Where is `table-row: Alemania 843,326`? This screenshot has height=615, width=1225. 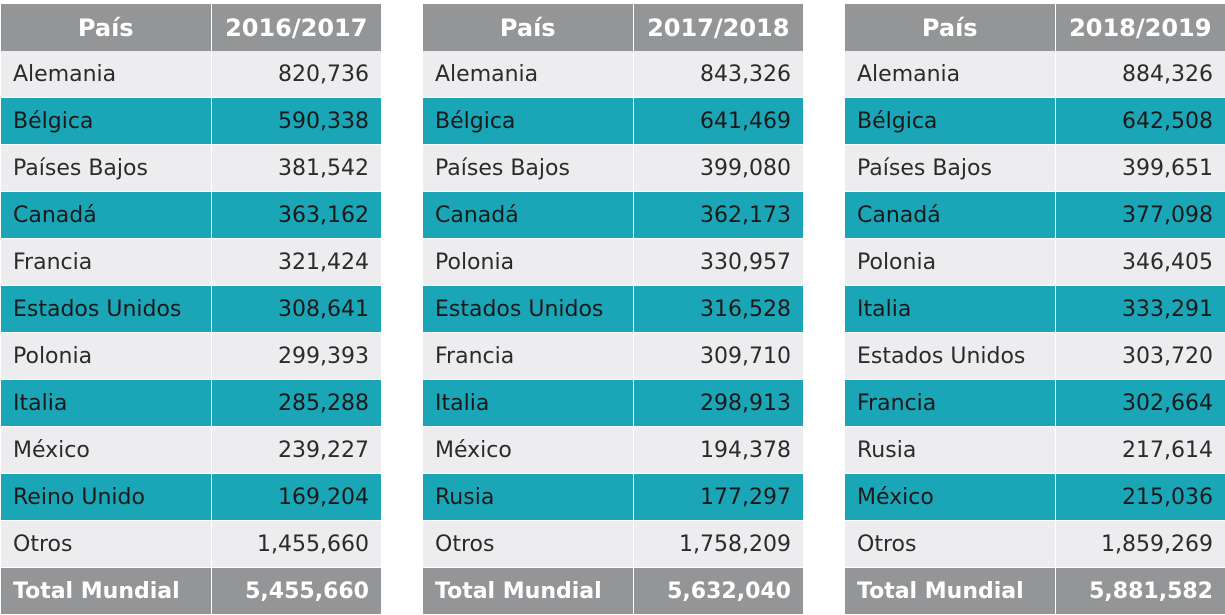 table-row: Alemania 843,326 is located at coordinates (613, 74).